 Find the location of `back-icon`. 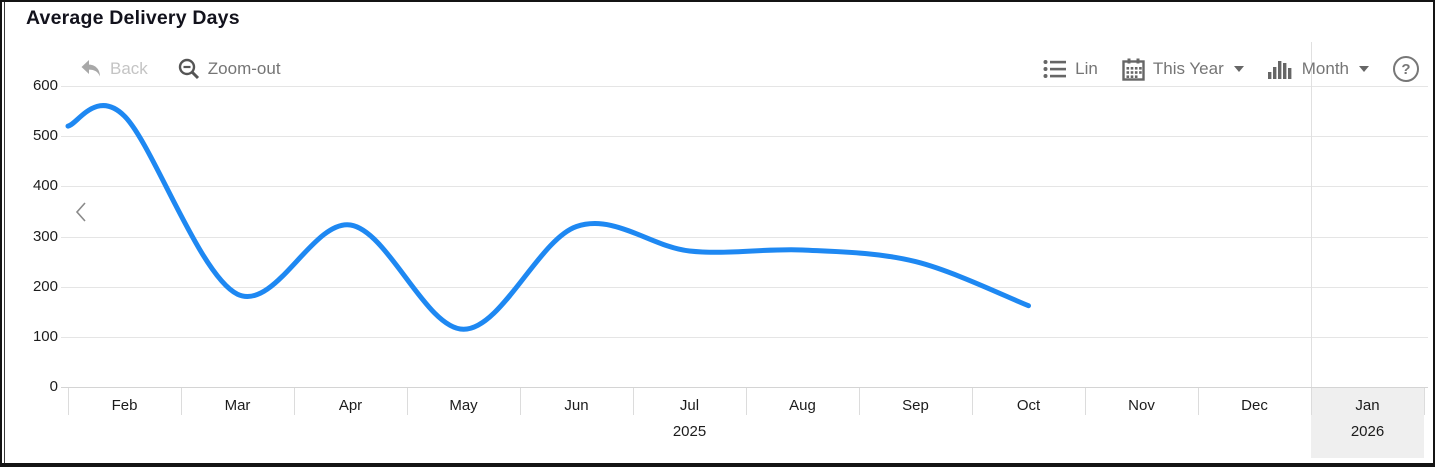

back-icon is located at coordinates (91, 69).